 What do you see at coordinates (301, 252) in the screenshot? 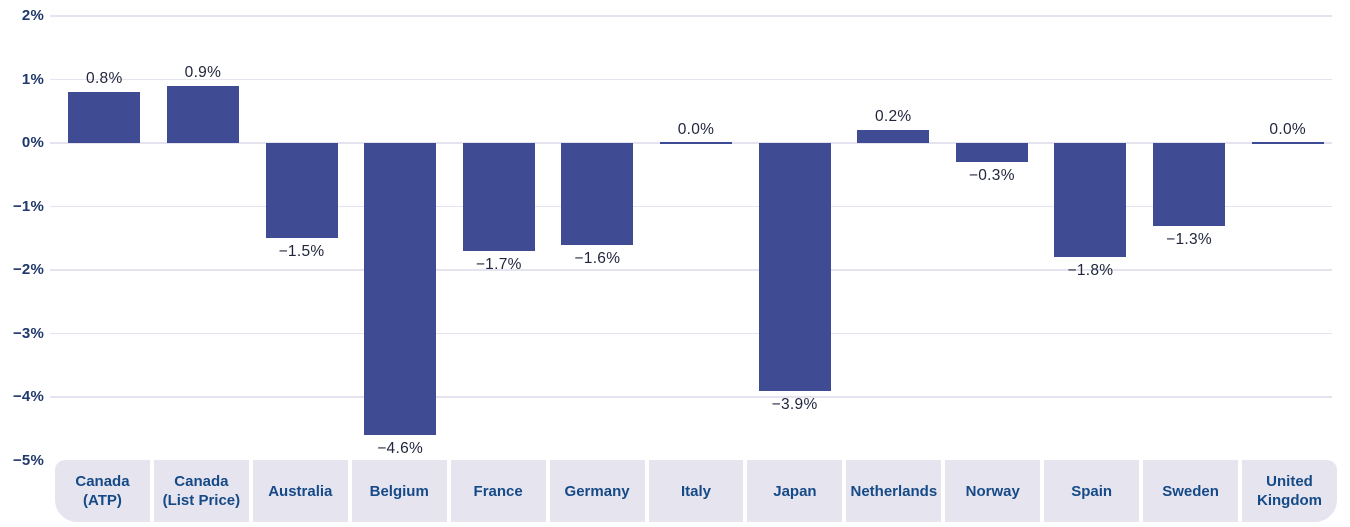
I see `value-label-australia: −1.5%` at bounding box center [301, 252].